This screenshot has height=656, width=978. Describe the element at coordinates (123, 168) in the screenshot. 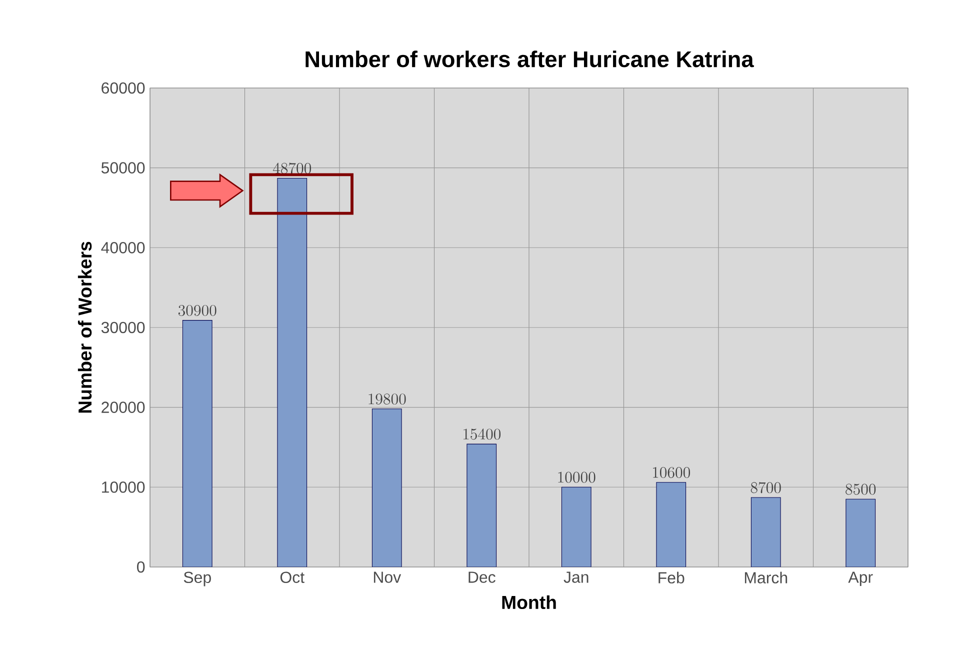

I see `y-tick-label: 50000` at that location.